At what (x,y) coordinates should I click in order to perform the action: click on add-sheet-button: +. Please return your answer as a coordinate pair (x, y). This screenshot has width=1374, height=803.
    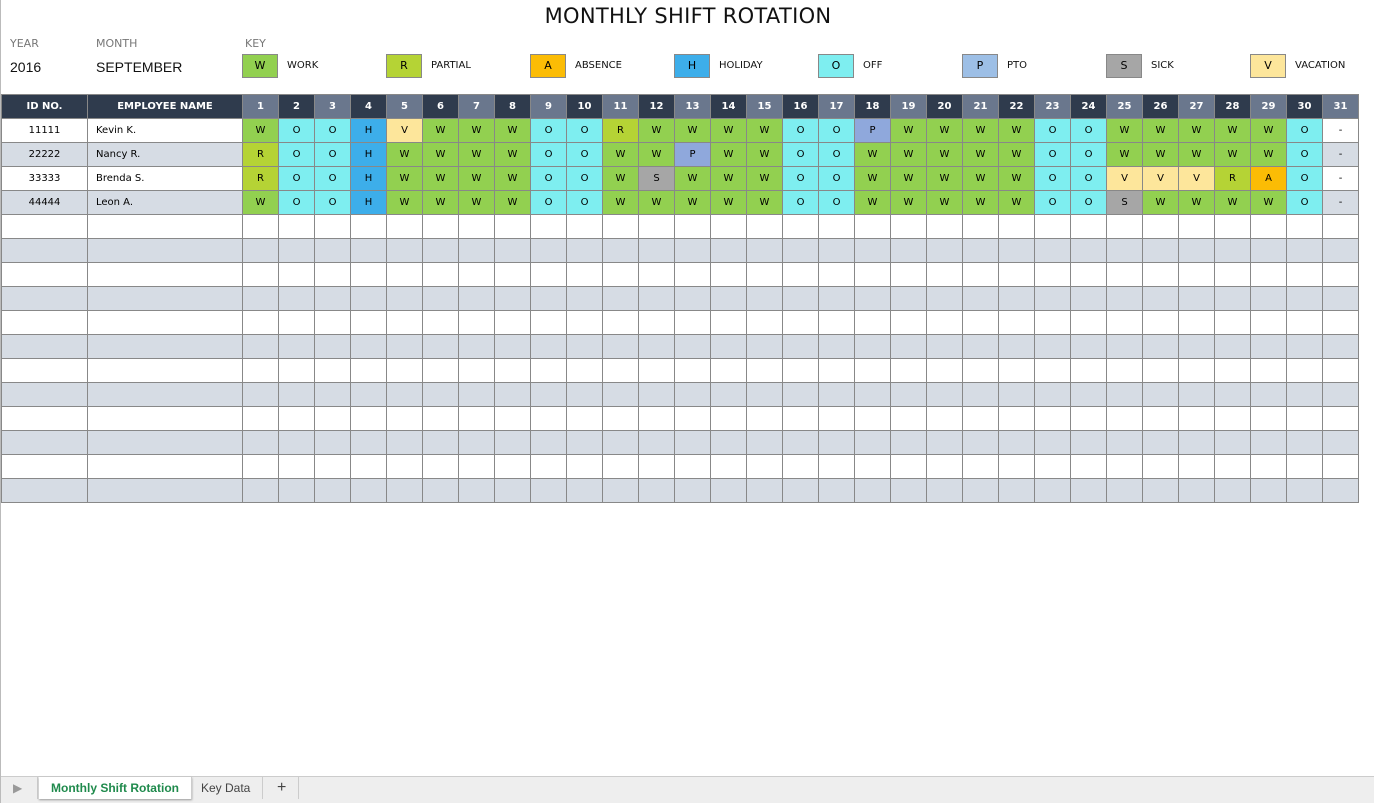
    Looking at the image, I should click on (282, 788).